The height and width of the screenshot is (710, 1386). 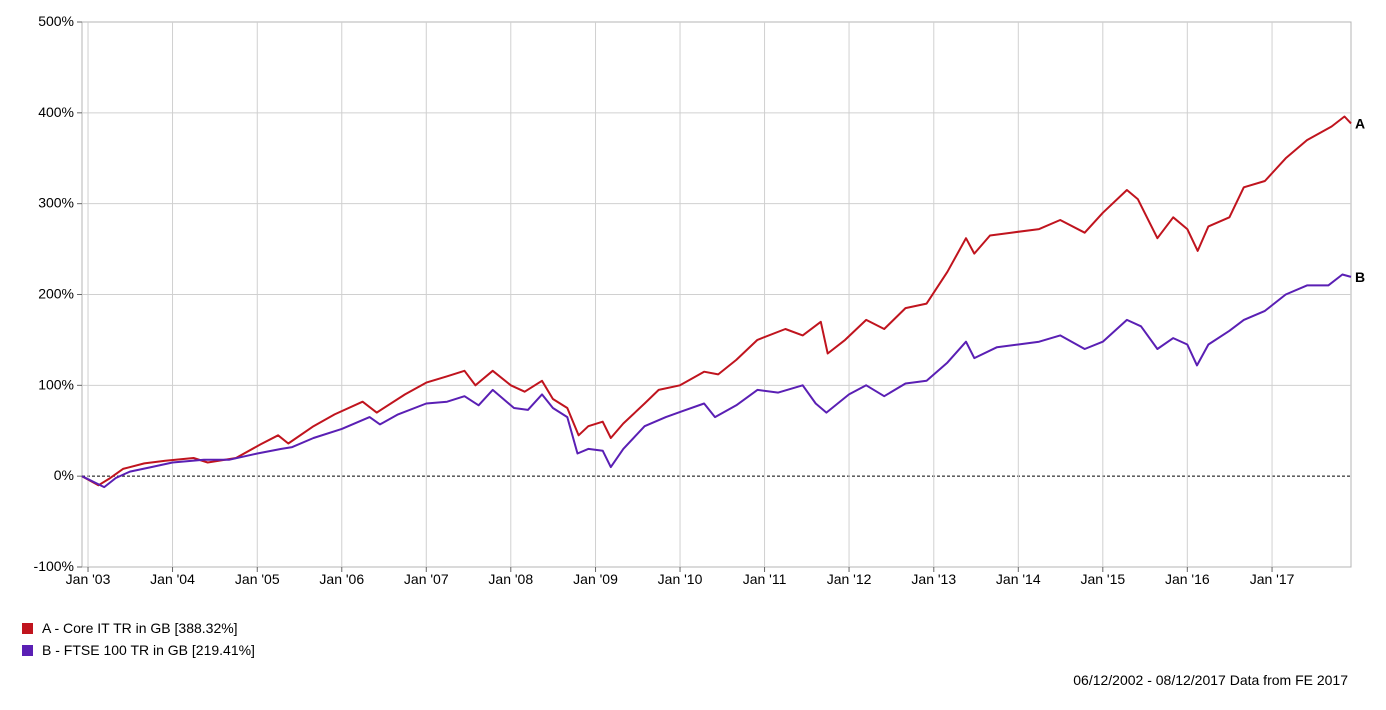 What do you see at coordinates (765, 579) in the screenshot?
I see `x-tick-label: Jan '11` at bounding box center [765, 579].